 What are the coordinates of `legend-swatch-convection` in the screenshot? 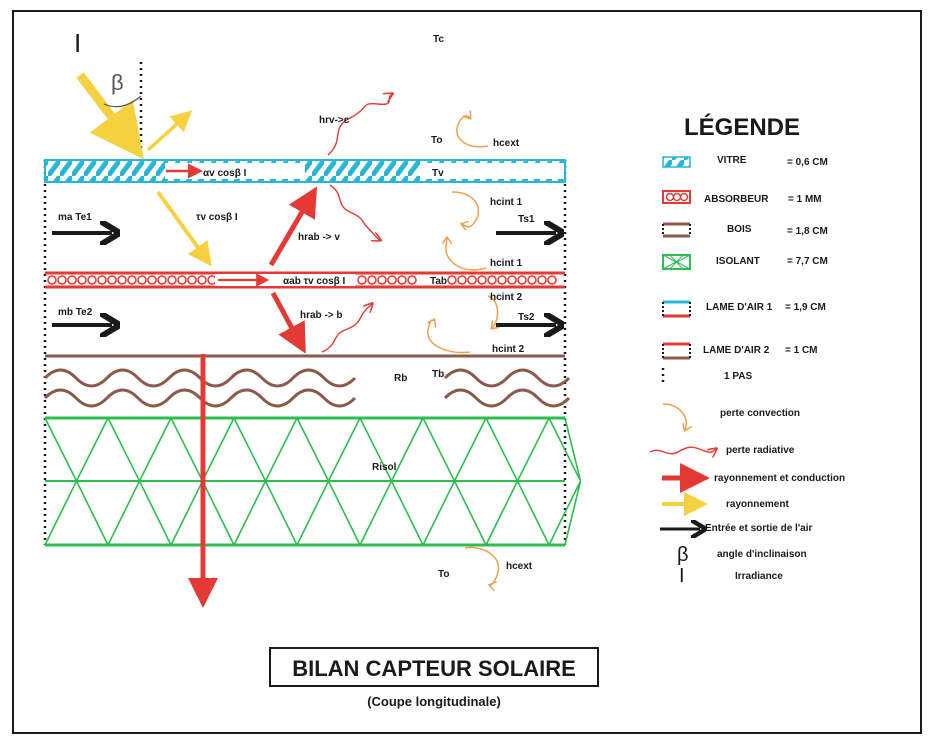 It's located at (674, 416).